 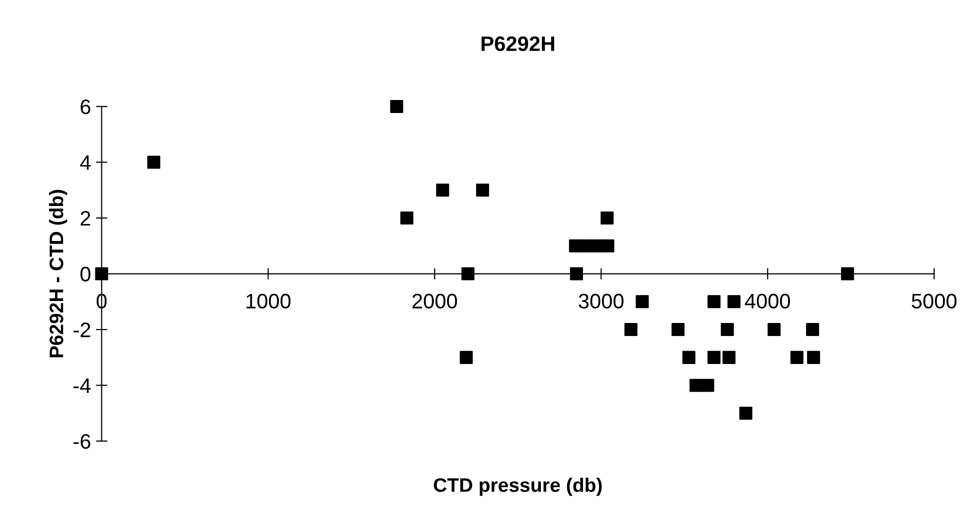 What do you see at coordinates (85, 162) in the screenshot?
I see `y-tick-label: 4` at bounding box center [85, 162].